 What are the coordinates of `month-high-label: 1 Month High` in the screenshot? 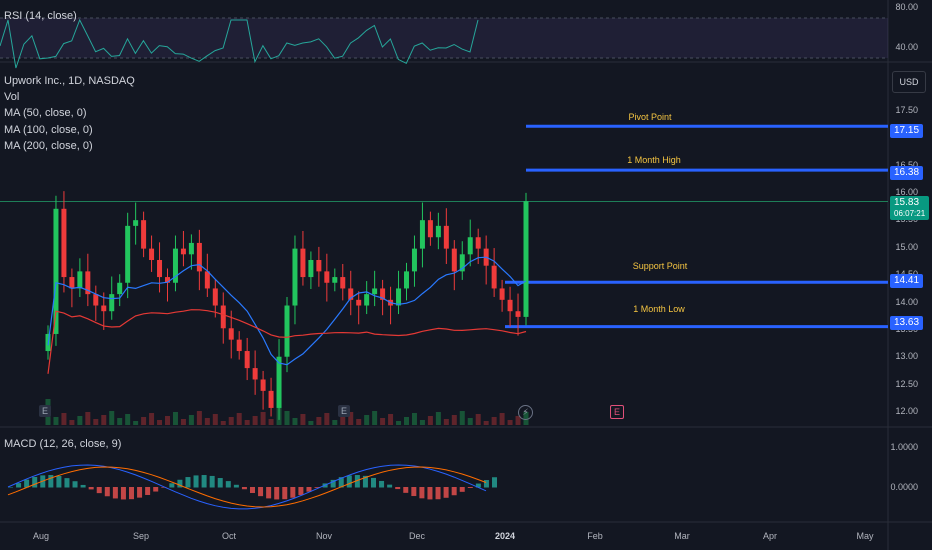 It's located at (654, 160).